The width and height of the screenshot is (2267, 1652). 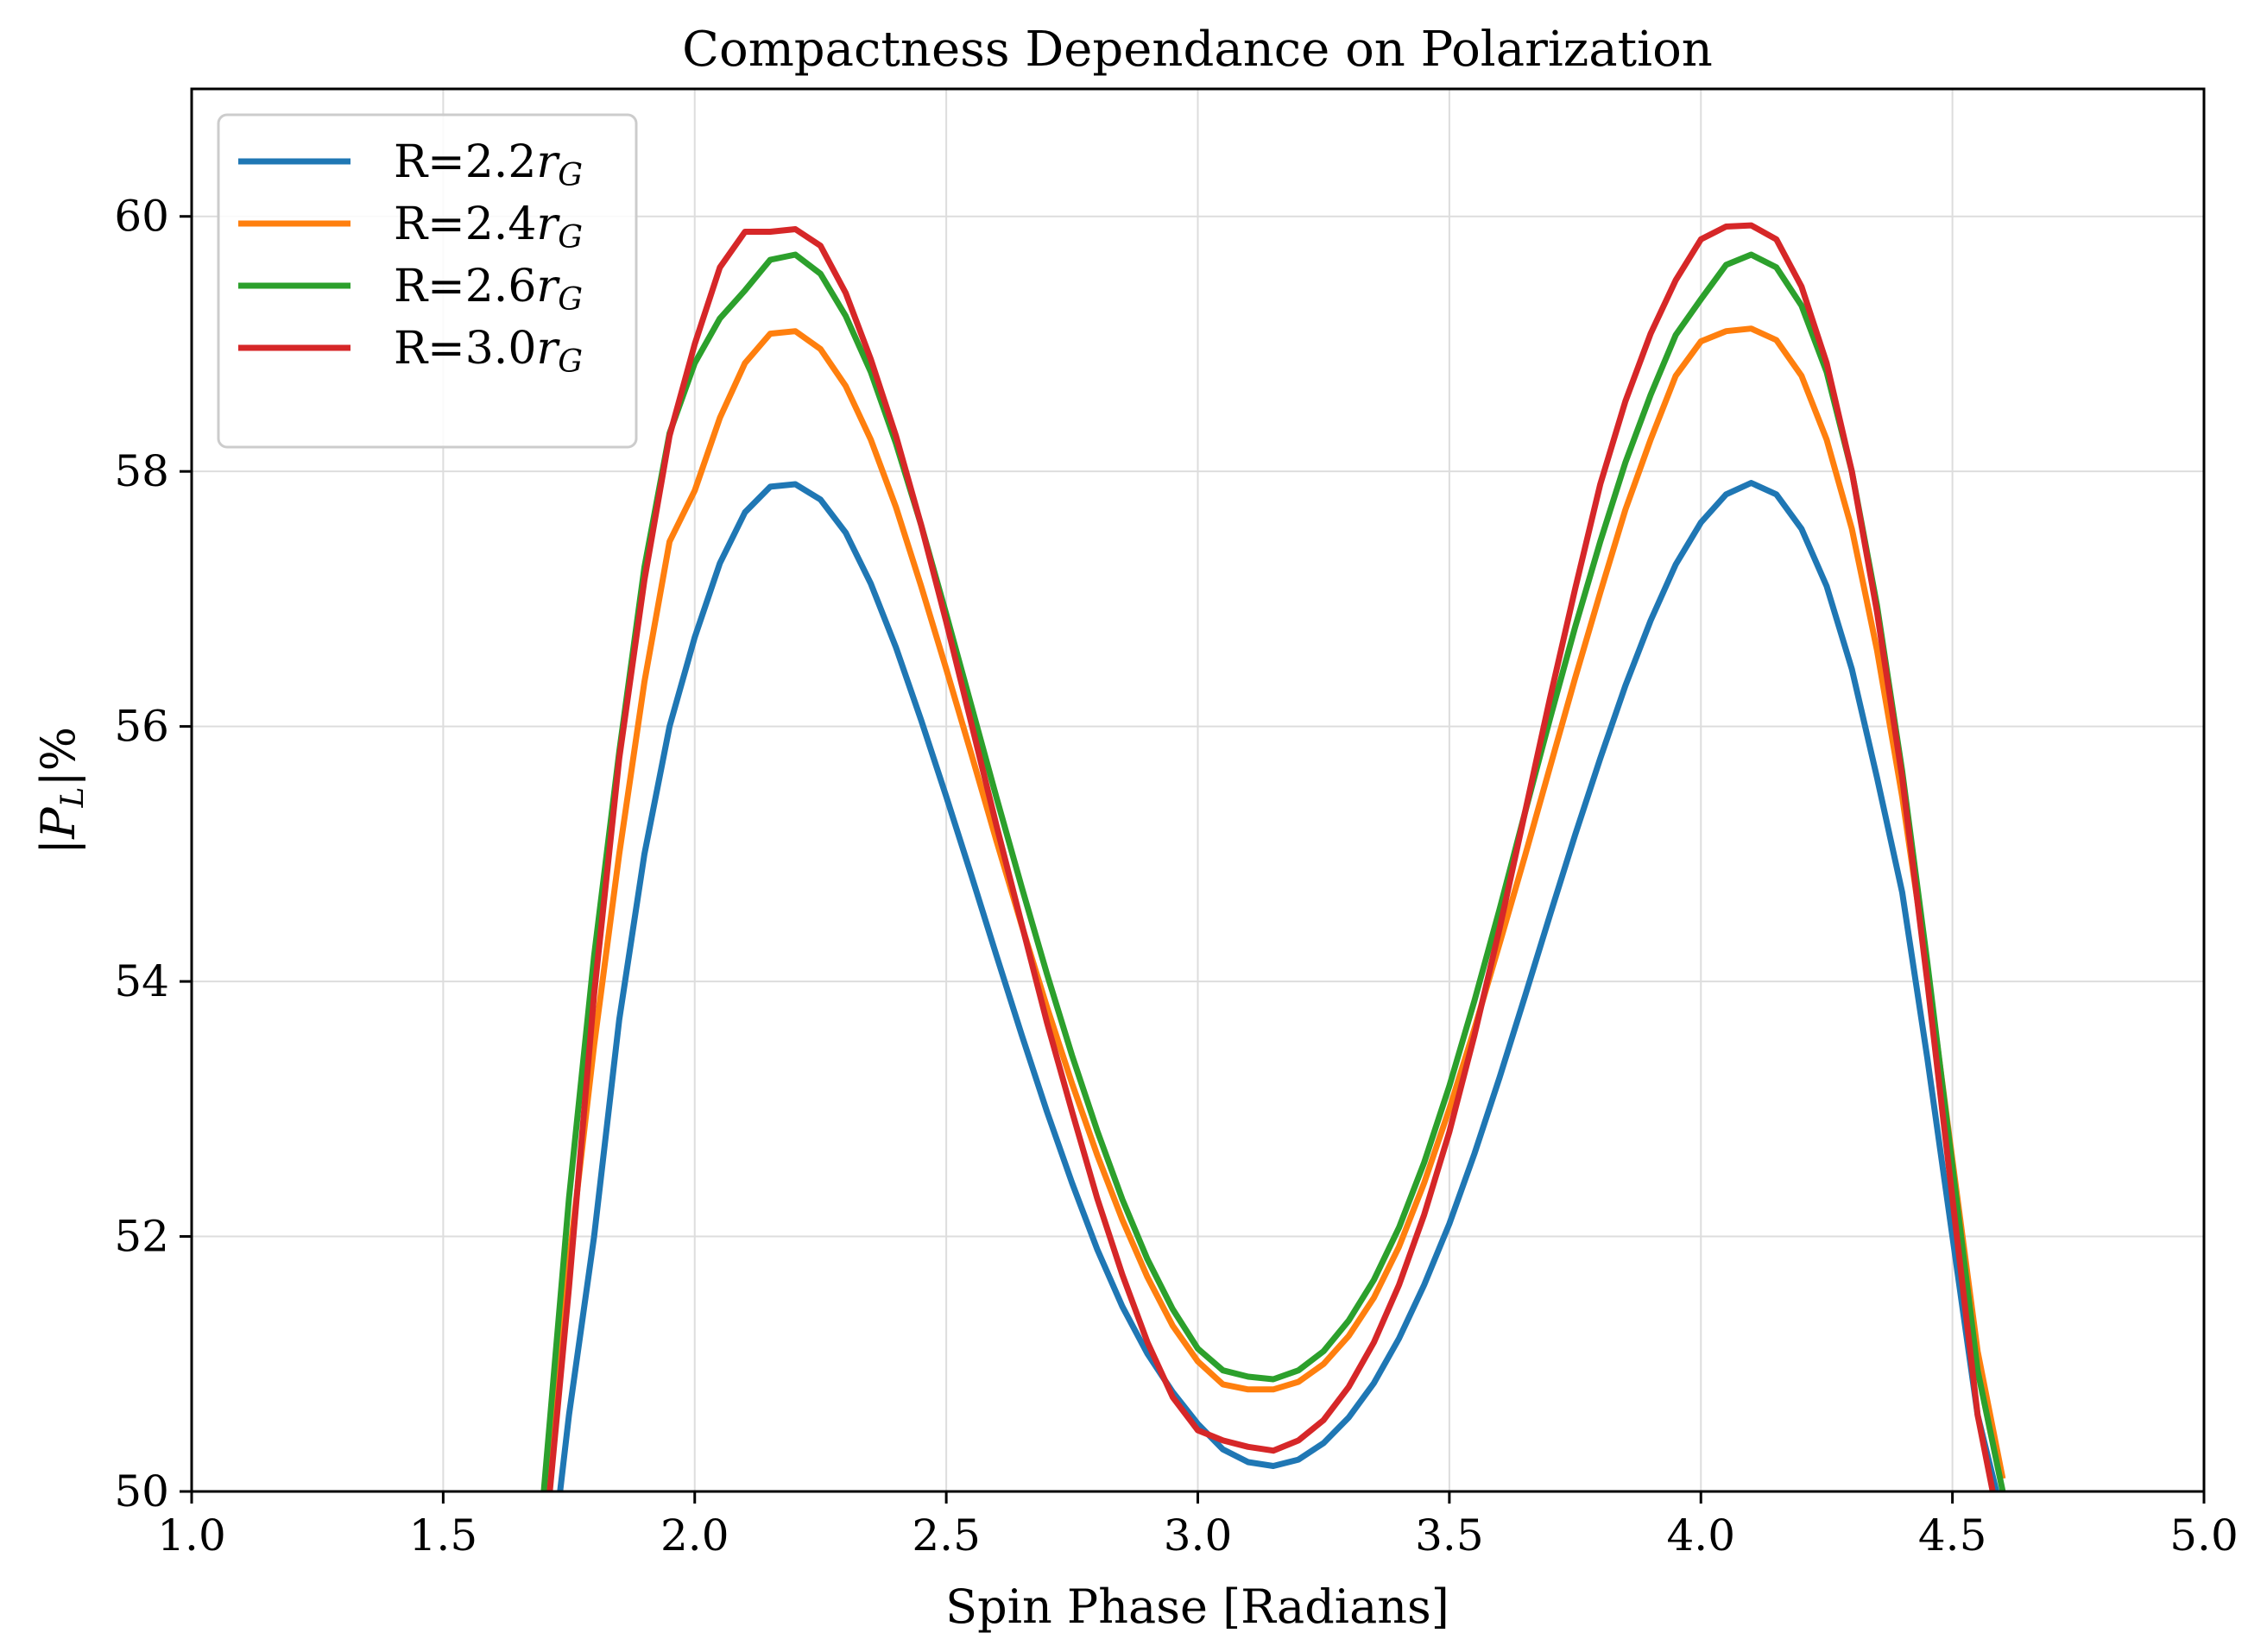 I want to click on x-tick-label: 2.5, so click(x=947, y=1535).